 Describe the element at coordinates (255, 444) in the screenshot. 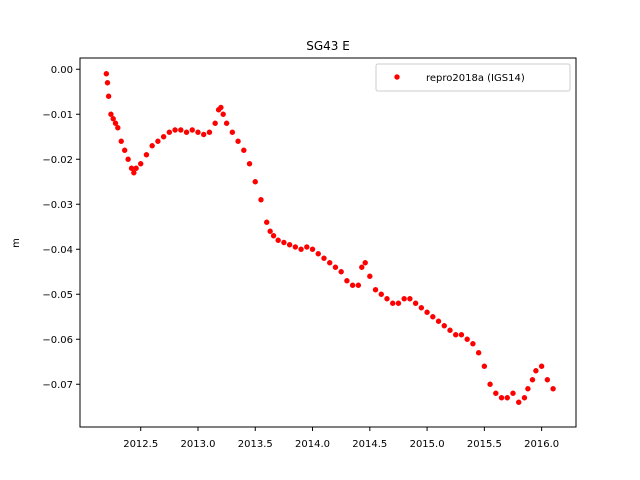

I see `x-tick-label: 2013.5` at that location.